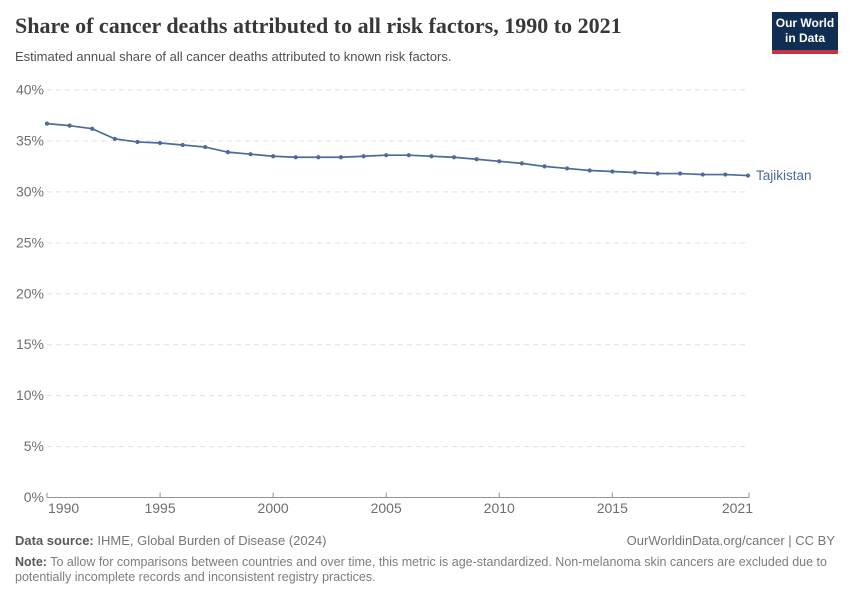 Image resolution: width=850 pixels, height=600 pixels. I want to click on data-source-label: Data source:, so click(54, 540).